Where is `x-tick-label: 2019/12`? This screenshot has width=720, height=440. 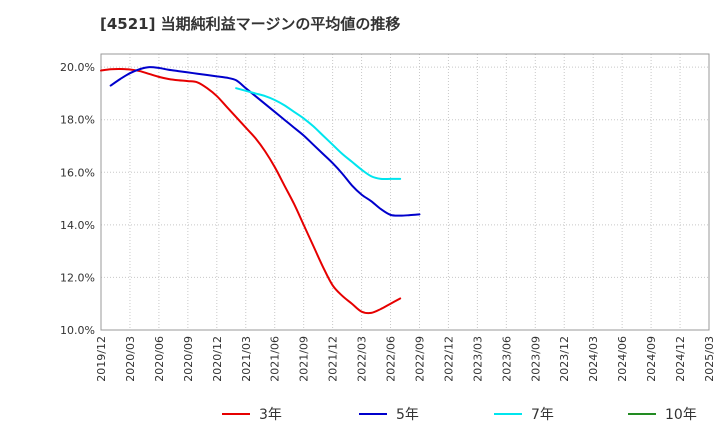
x-tick-label: 2019/12 is located at coordinates (101, 359).